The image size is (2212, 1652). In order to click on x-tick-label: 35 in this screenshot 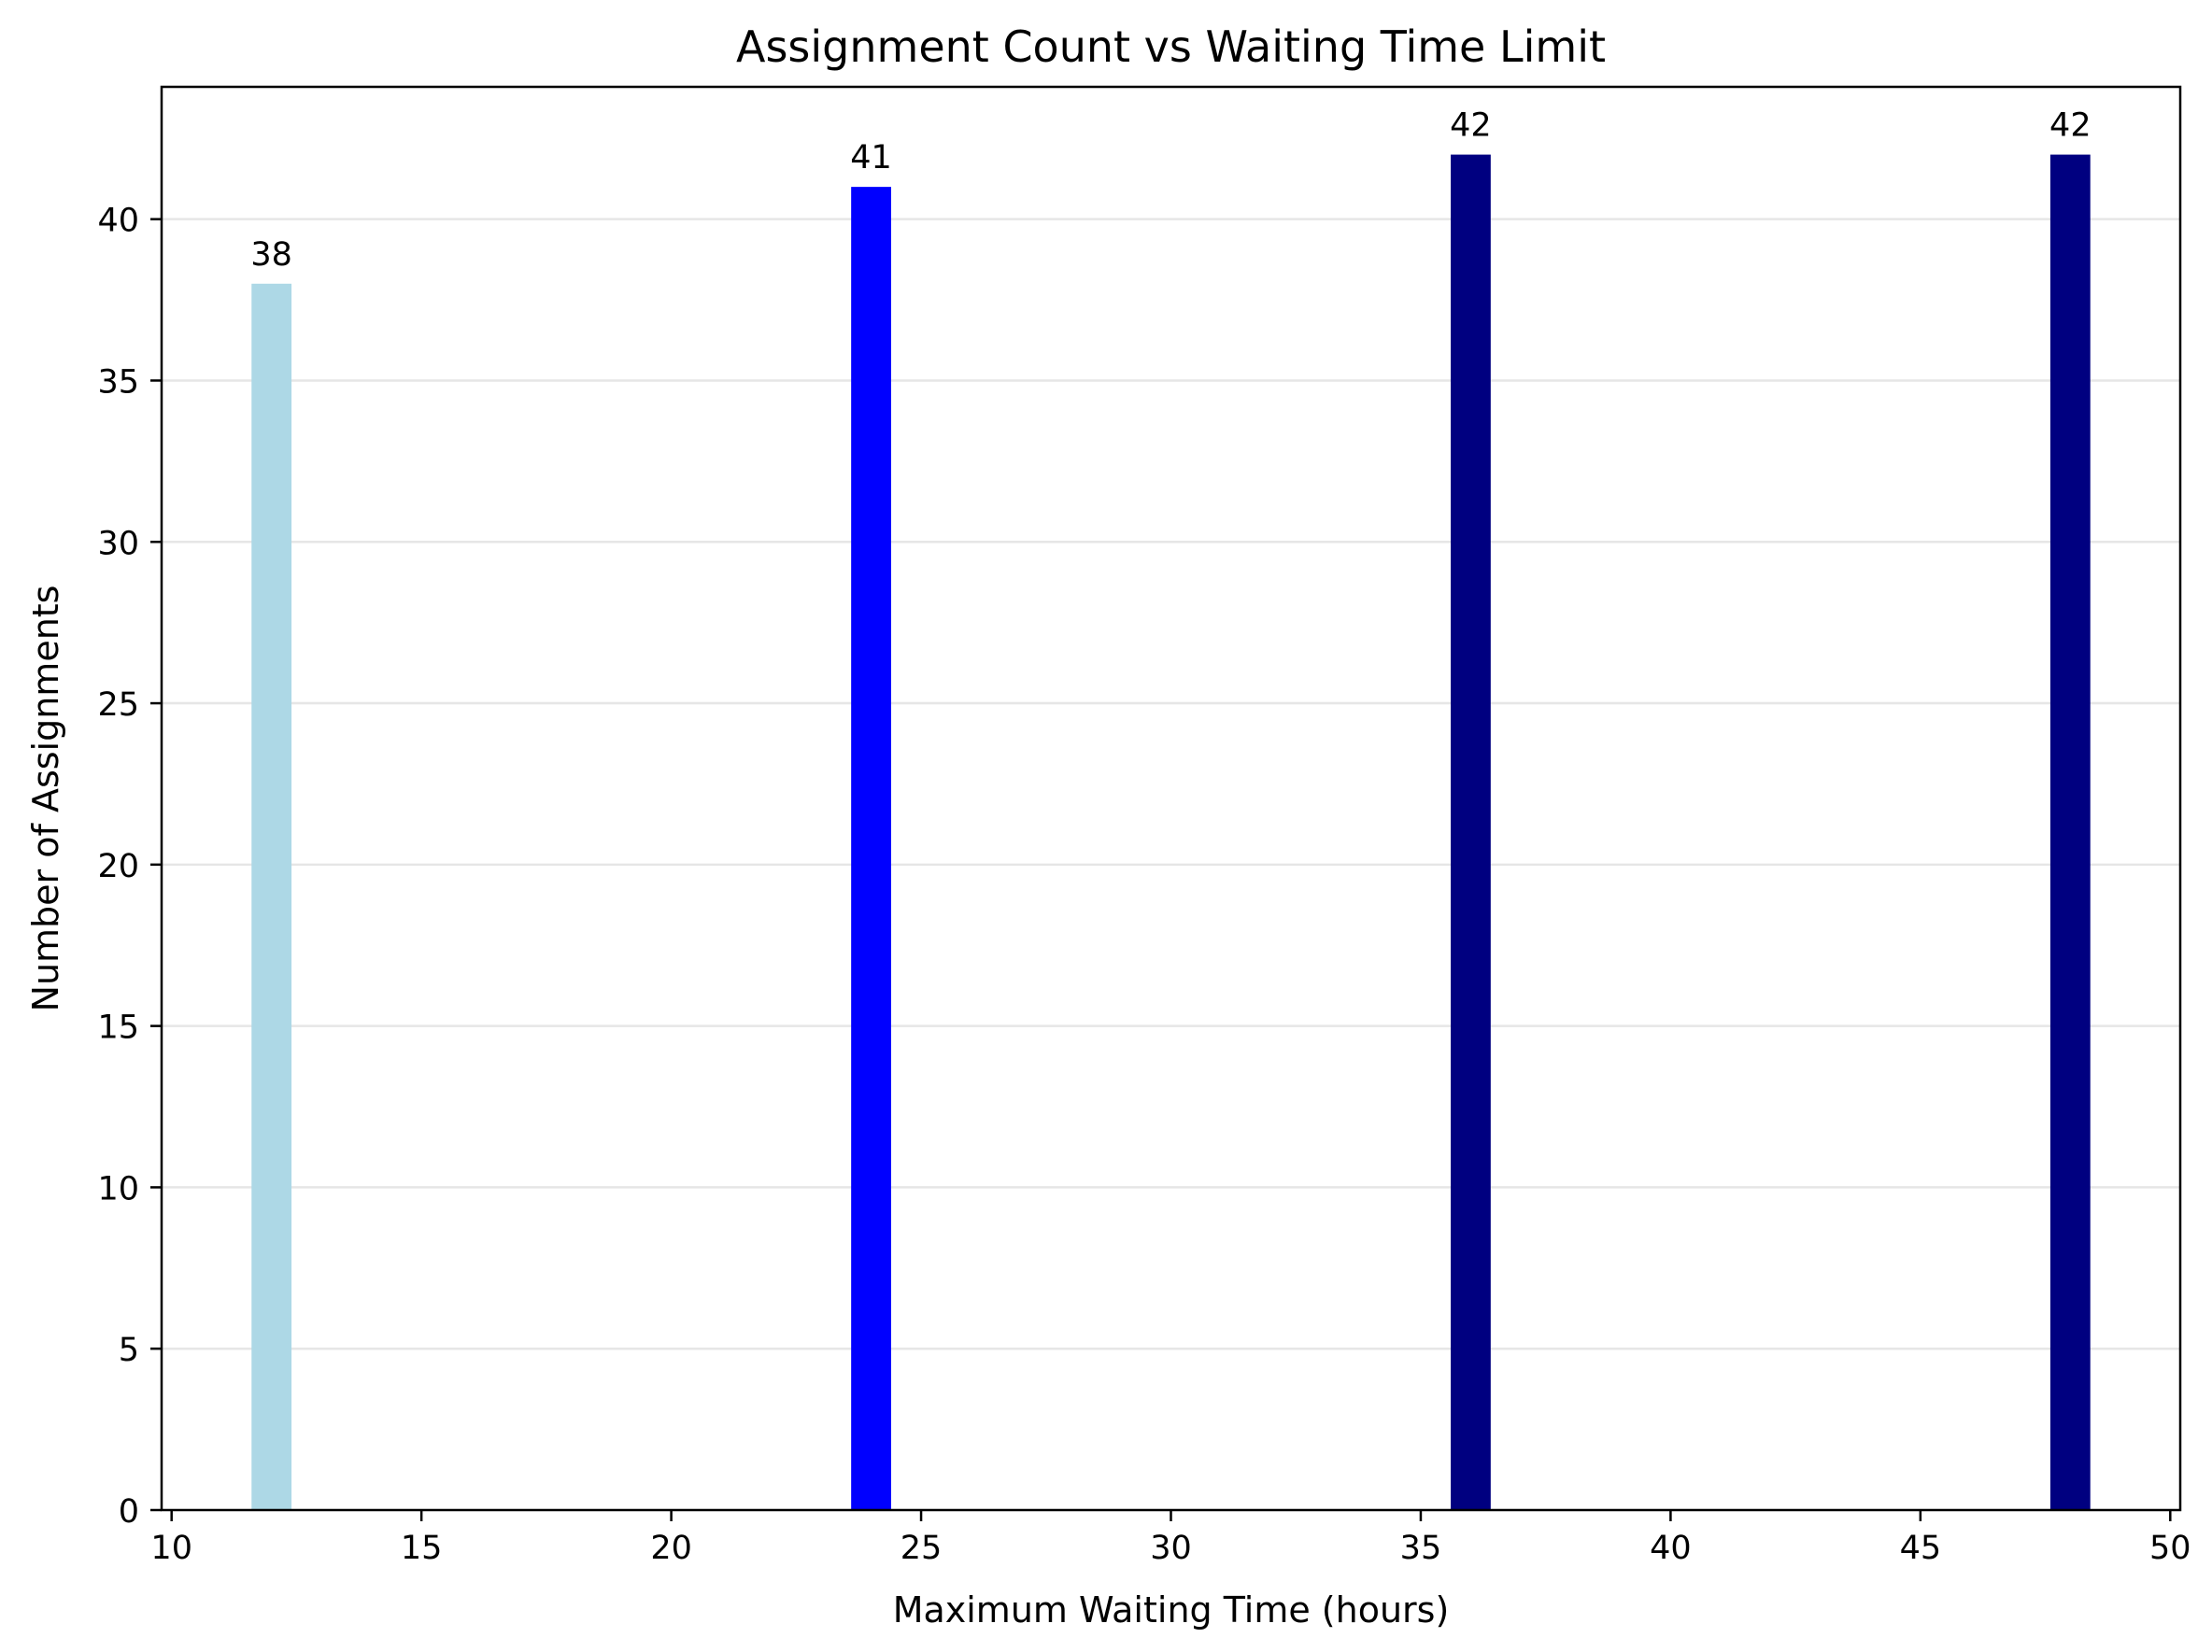, I will do `click(1421, 1548)`.